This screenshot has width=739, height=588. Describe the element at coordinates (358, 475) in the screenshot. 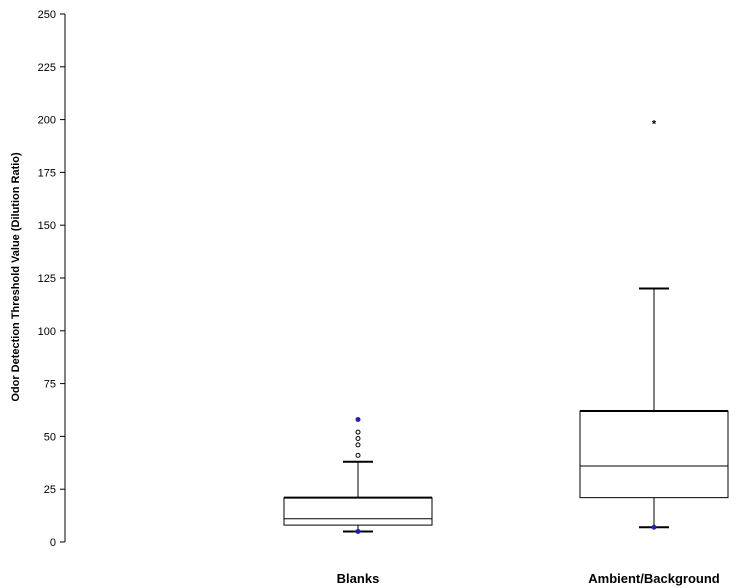

I see `box-group` at that location.